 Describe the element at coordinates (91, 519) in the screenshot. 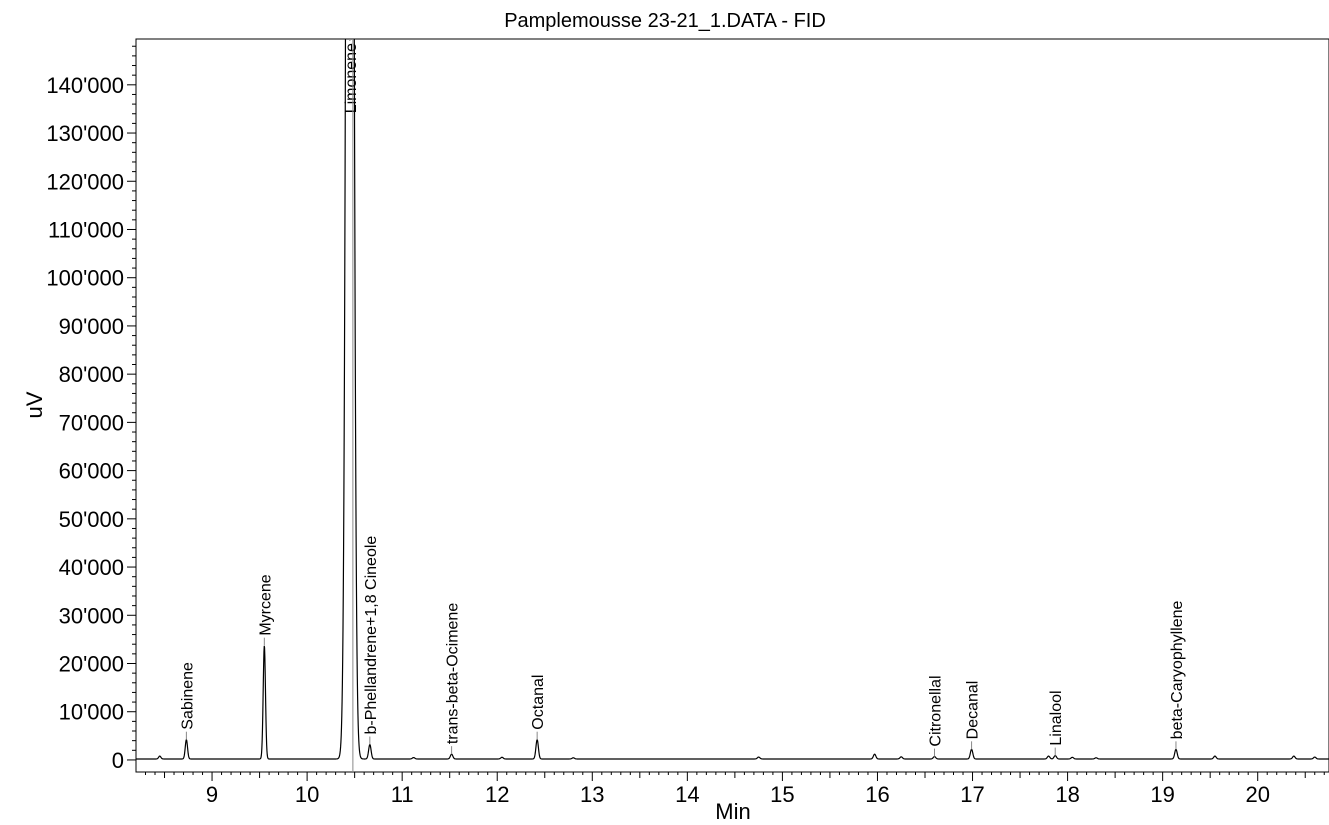

I see `y-tick-label: 50'000` at that location.